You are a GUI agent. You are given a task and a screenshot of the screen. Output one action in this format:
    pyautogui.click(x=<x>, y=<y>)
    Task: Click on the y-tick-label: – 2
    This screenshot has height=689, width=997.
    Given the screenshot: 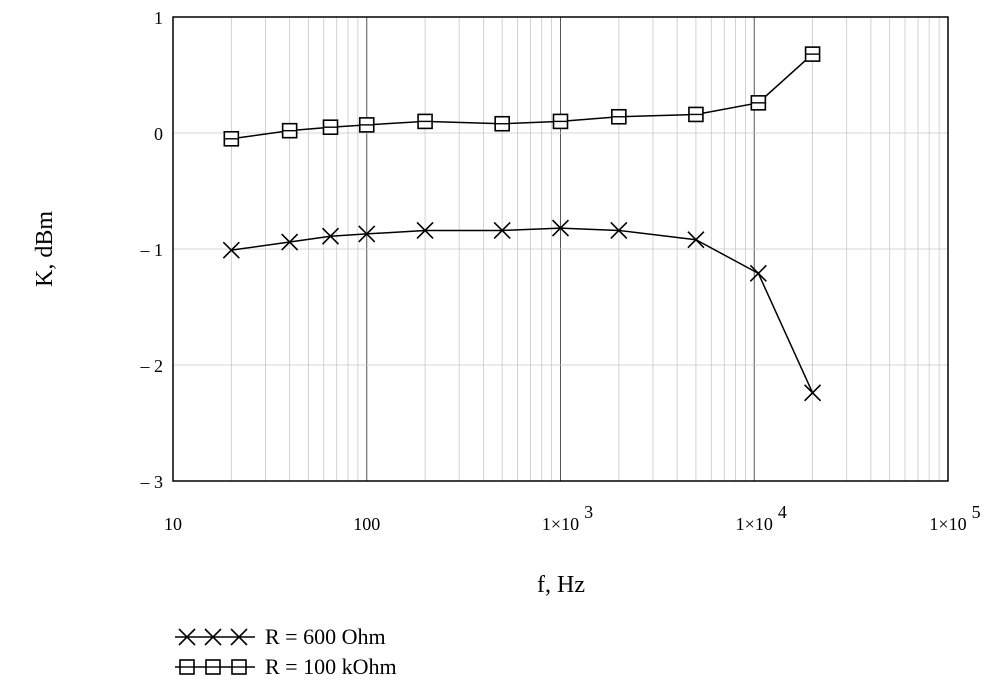 What is the action you would take?
    pyautogui.click(x=152, y=366)
    